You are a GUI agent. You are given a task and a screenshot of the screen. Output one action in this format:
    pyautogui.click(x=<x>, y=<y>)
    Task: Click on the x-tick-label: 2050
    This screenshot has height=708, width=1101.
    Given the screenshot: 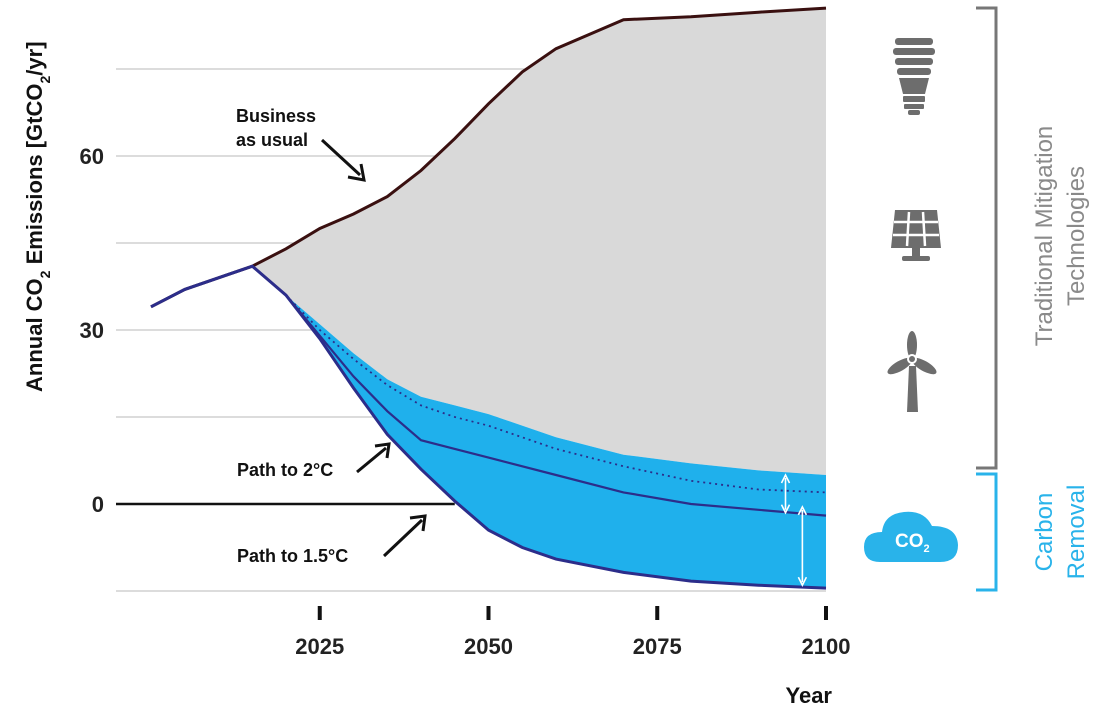 What is the action you would take?
    pyautogui.click(x=488, y=646)
    